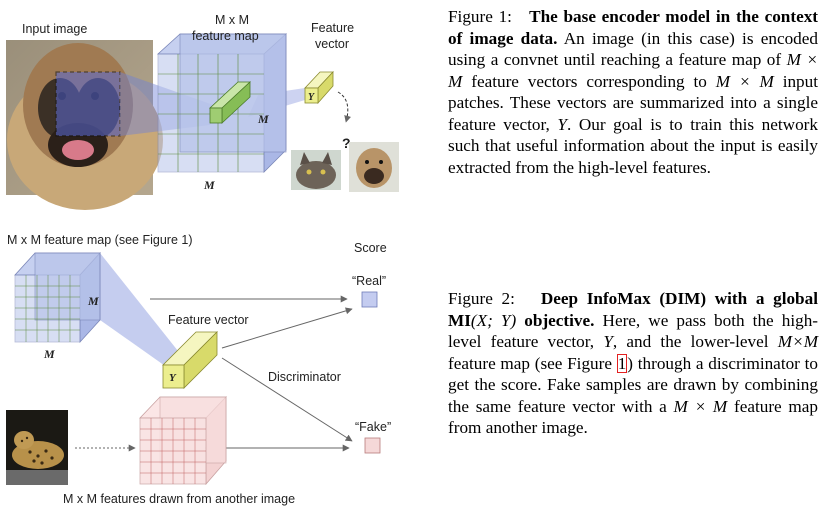 This screenshot has width=825, height=511. I want to click on dotted-arrow-icon, so click(344, 107).